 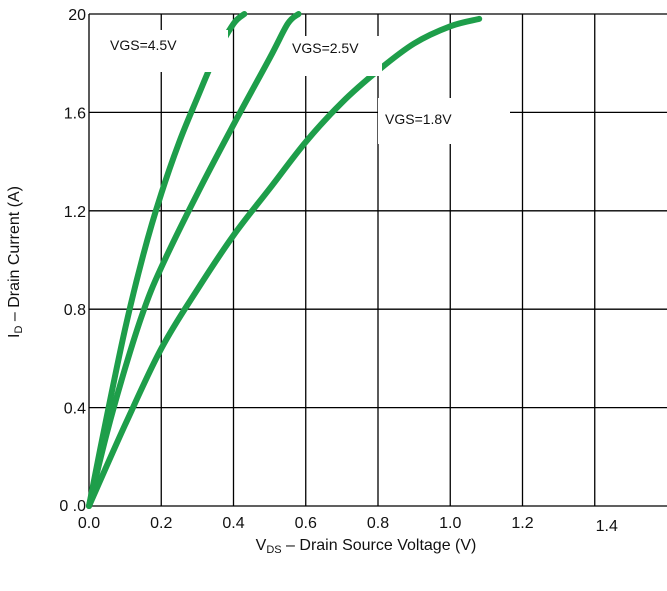 I want to click on y-tick-label: 0.8, so click(x=75, y=310).